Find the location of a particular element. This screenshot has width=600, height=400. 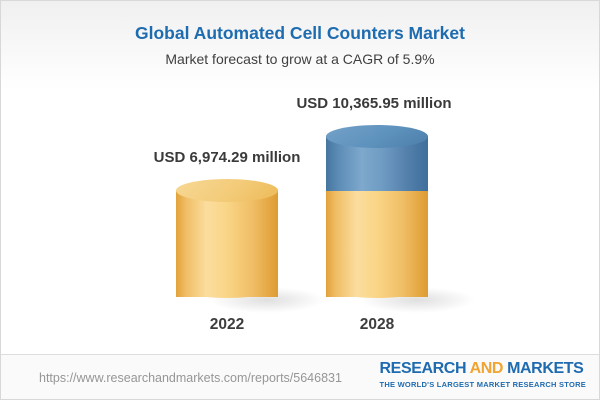

logo-word-and: AND is located at coordinates (486, 368).